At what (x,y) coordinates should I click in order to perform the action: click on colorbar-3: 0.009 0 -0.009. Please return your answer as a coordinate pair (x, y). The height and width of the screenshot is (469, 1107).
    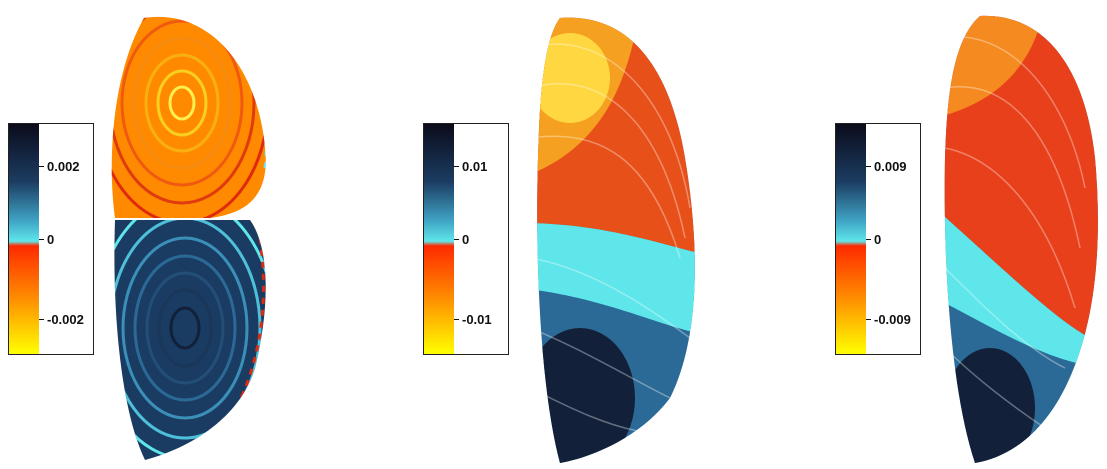
    Looking at the image, I should click on (878, 239).